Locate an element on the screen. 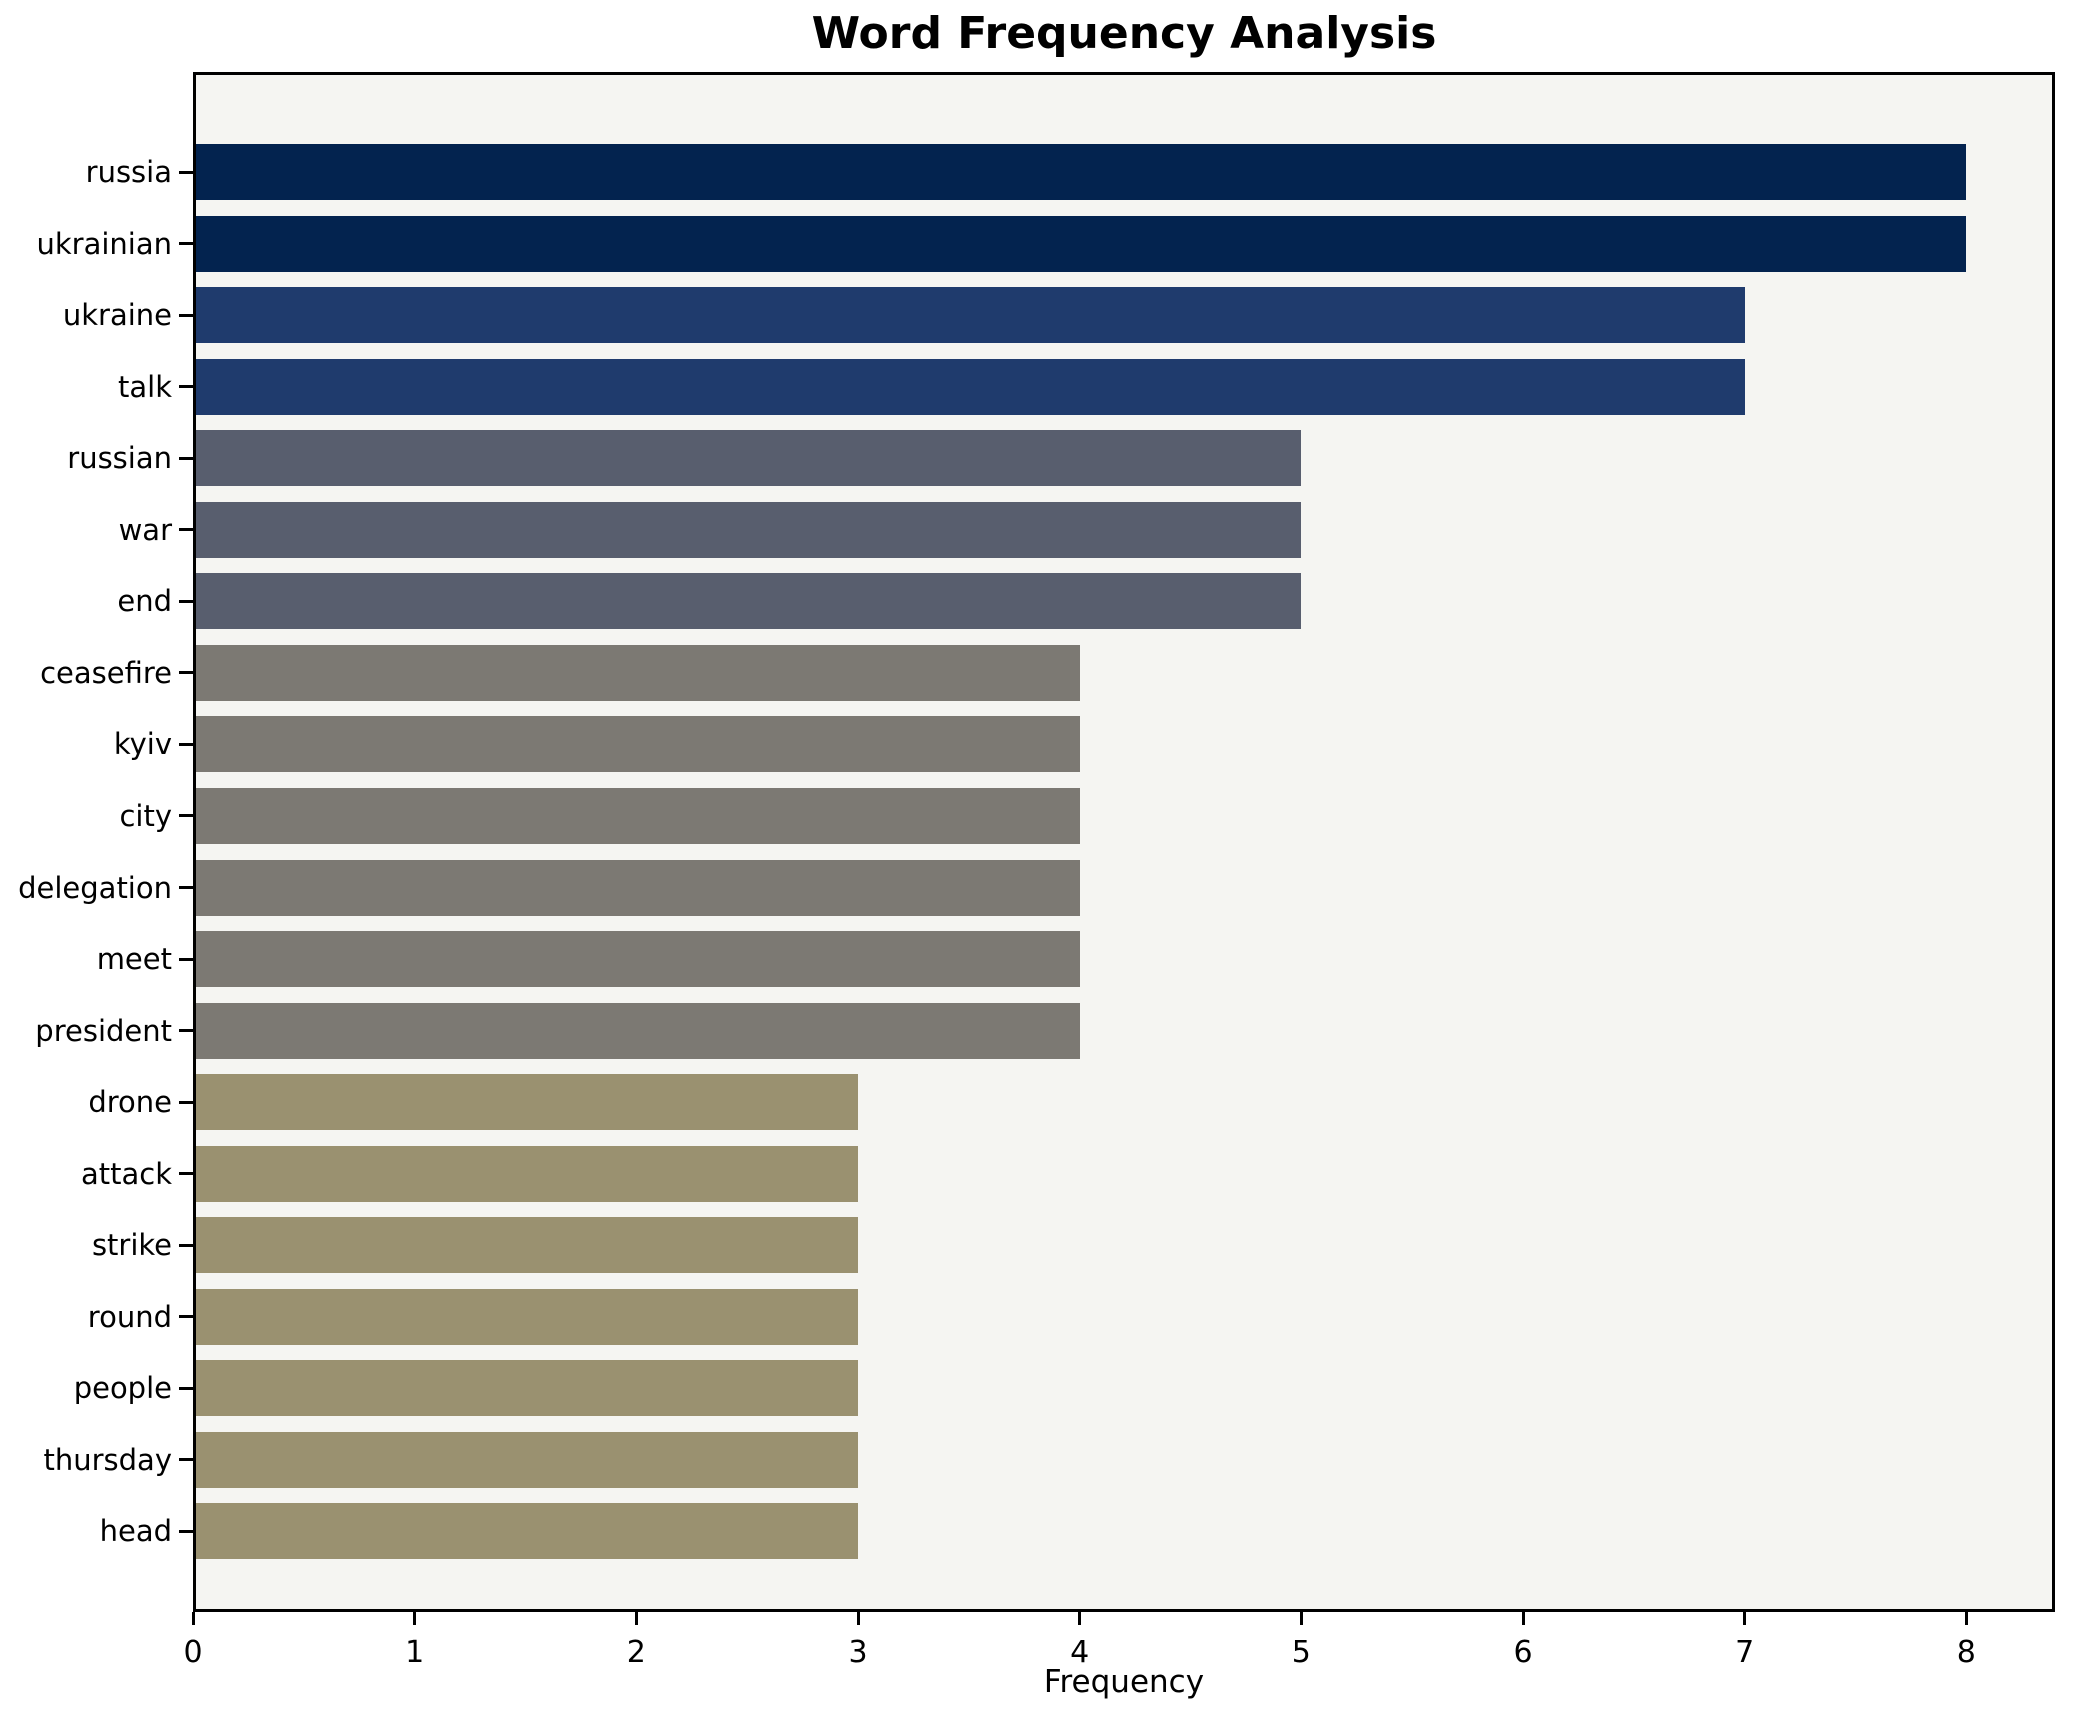 This screenshot has height=1722, width=2073. frequency-bar-round is located at coordinates (525, 1316).